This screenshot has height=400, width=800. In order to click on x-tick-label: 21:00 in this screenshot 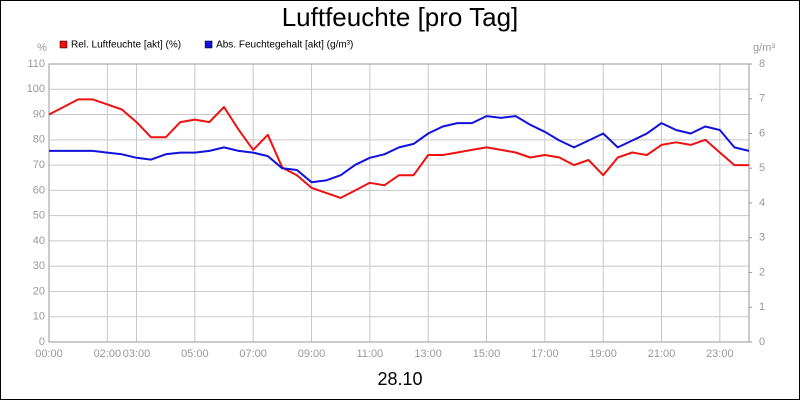, I will do `click(662, 354)`.